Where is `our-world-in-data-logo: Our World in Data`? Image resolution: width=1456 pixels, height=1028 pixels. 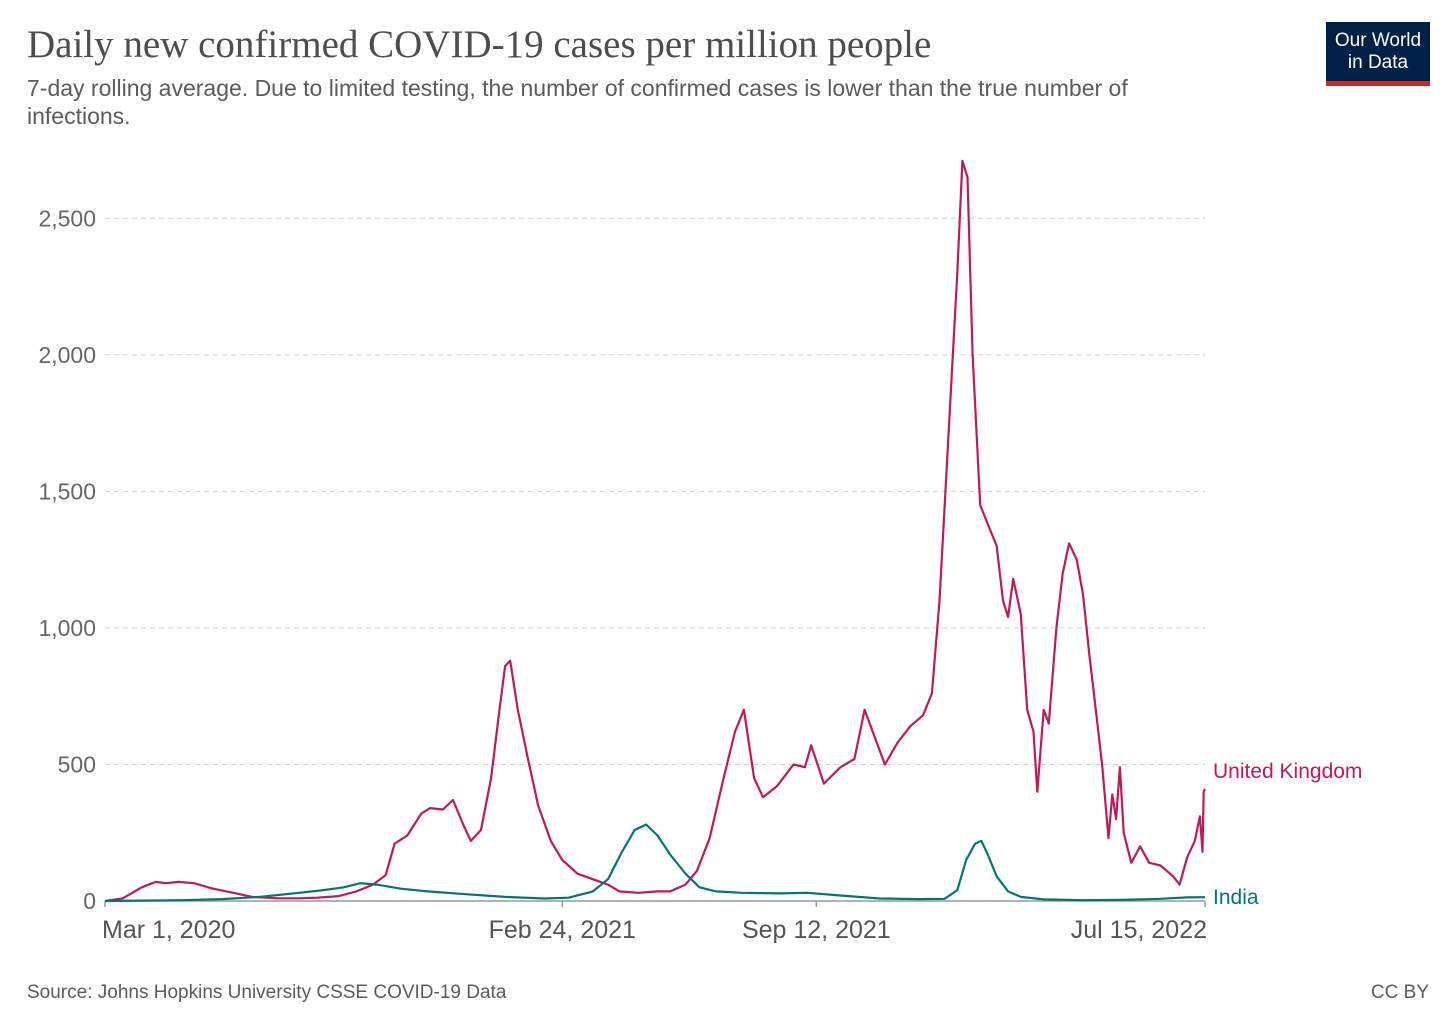
our-world-in-data-logo: Our World in Data is located at coordinates (1378, 54).